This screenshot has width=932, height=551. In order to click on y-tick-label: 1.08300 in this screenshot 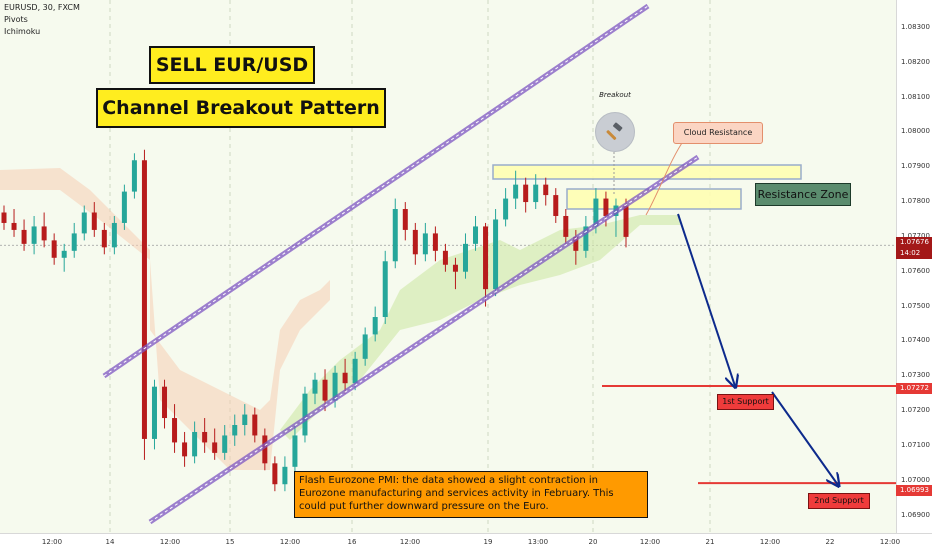, I will do `click(915, 26)`.